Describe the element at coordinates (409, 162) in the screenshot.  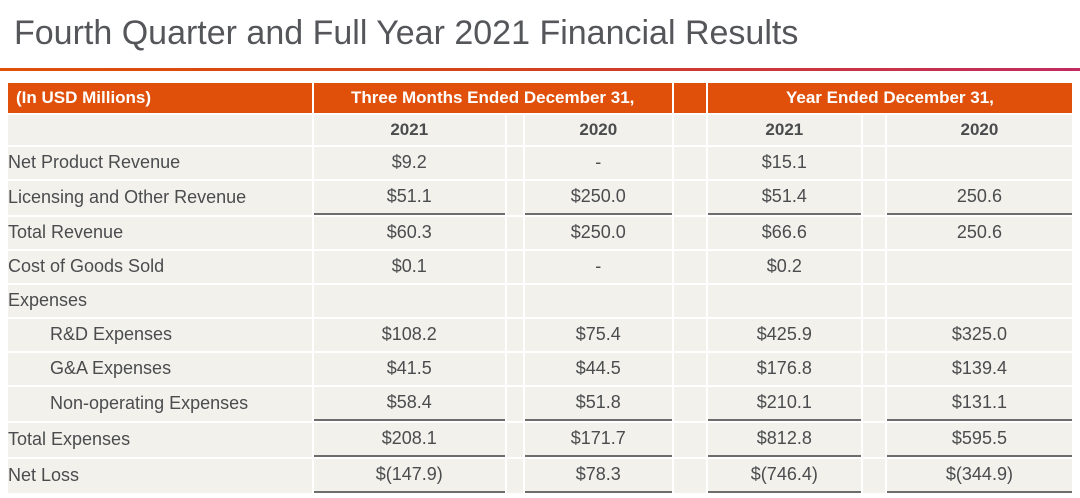
I see `cell-value: $9.2` at that location.